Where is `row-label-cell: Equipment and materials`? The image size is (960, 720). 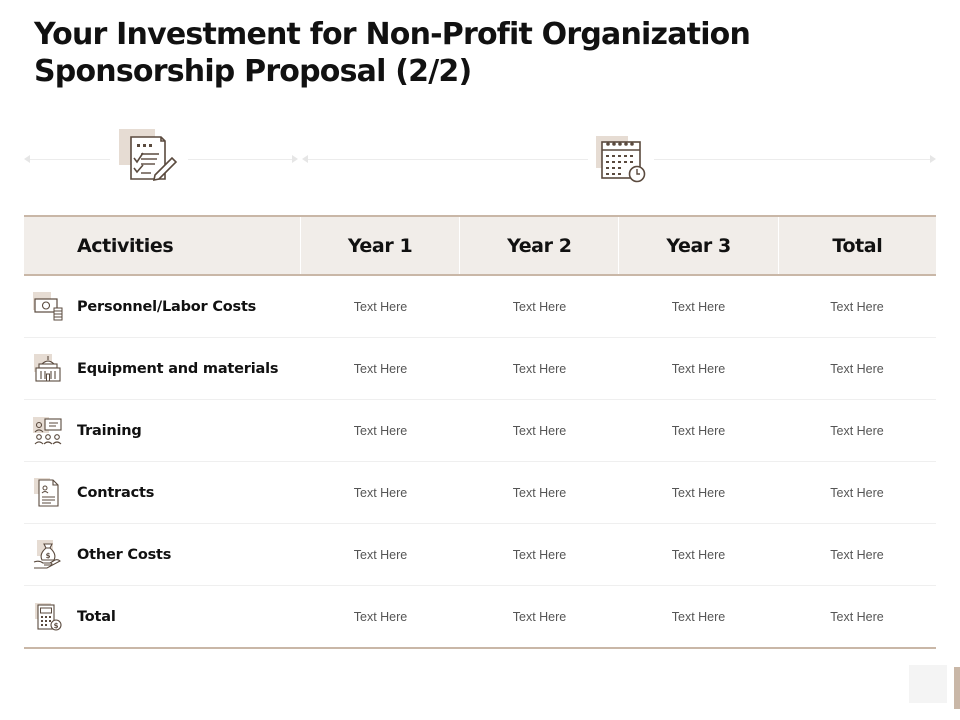
row-label-cell: Equipment and materials is located at coordinates (162, 368).